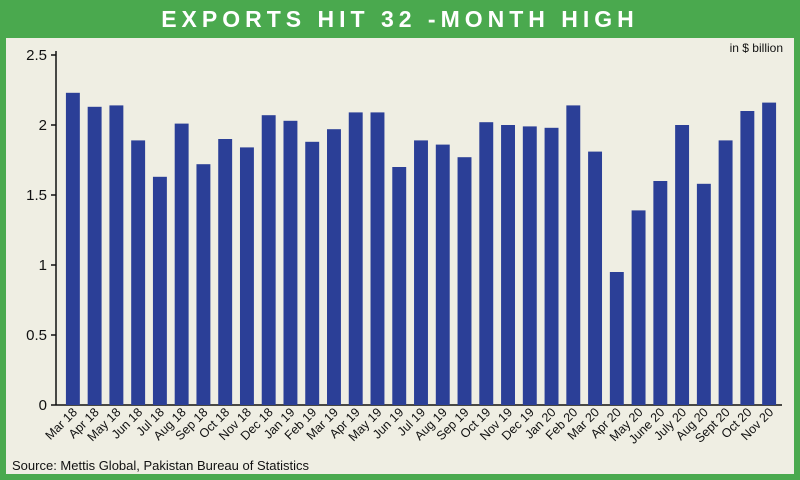 The image size is (800, 480). I want to click on y-tick-label: 0, so click(43, 405).